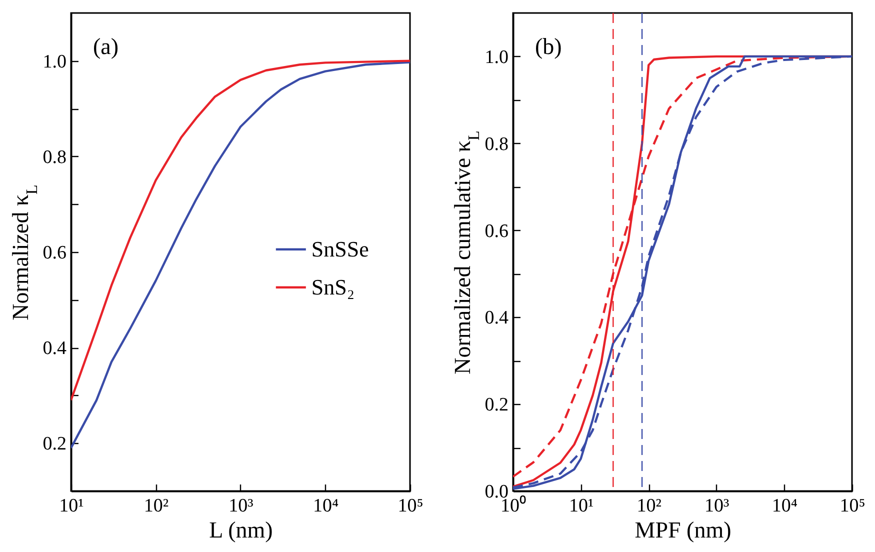 This screenshot has width=875, height=552. Describe the element at coordinates (683, 530) in the screenshot. I see `x-axis-title: MPF (nm)` at that location.